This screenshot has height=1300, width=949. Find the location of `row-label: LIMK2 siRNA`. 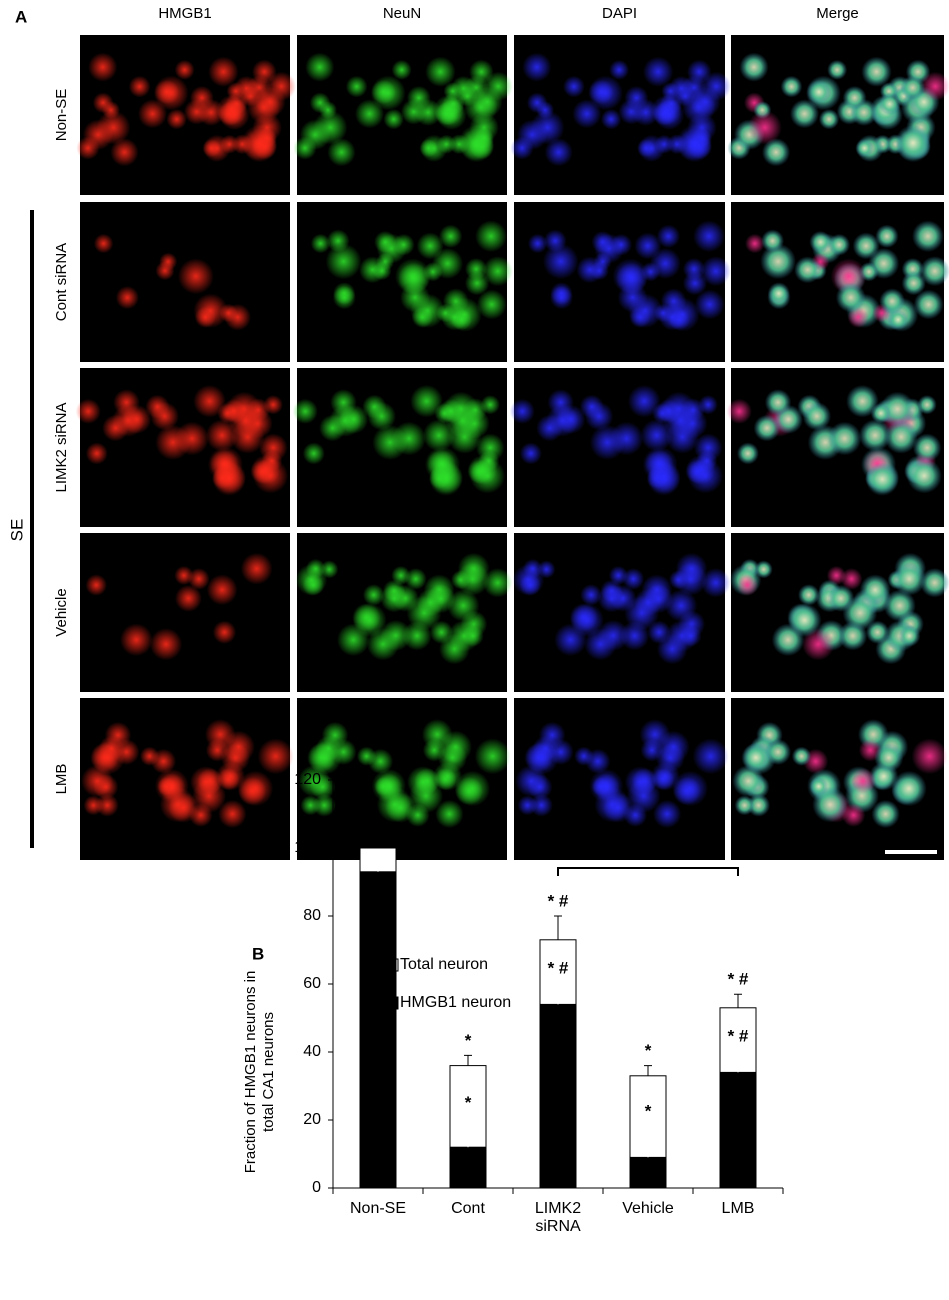

row-label: LIMK2 siRNA is located at coordinates (61, 447).